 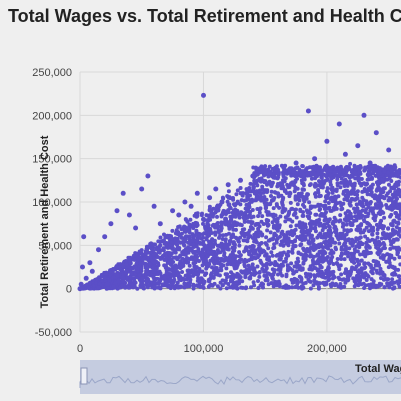 I want to click on brush-track, so click(x=240, y=377).